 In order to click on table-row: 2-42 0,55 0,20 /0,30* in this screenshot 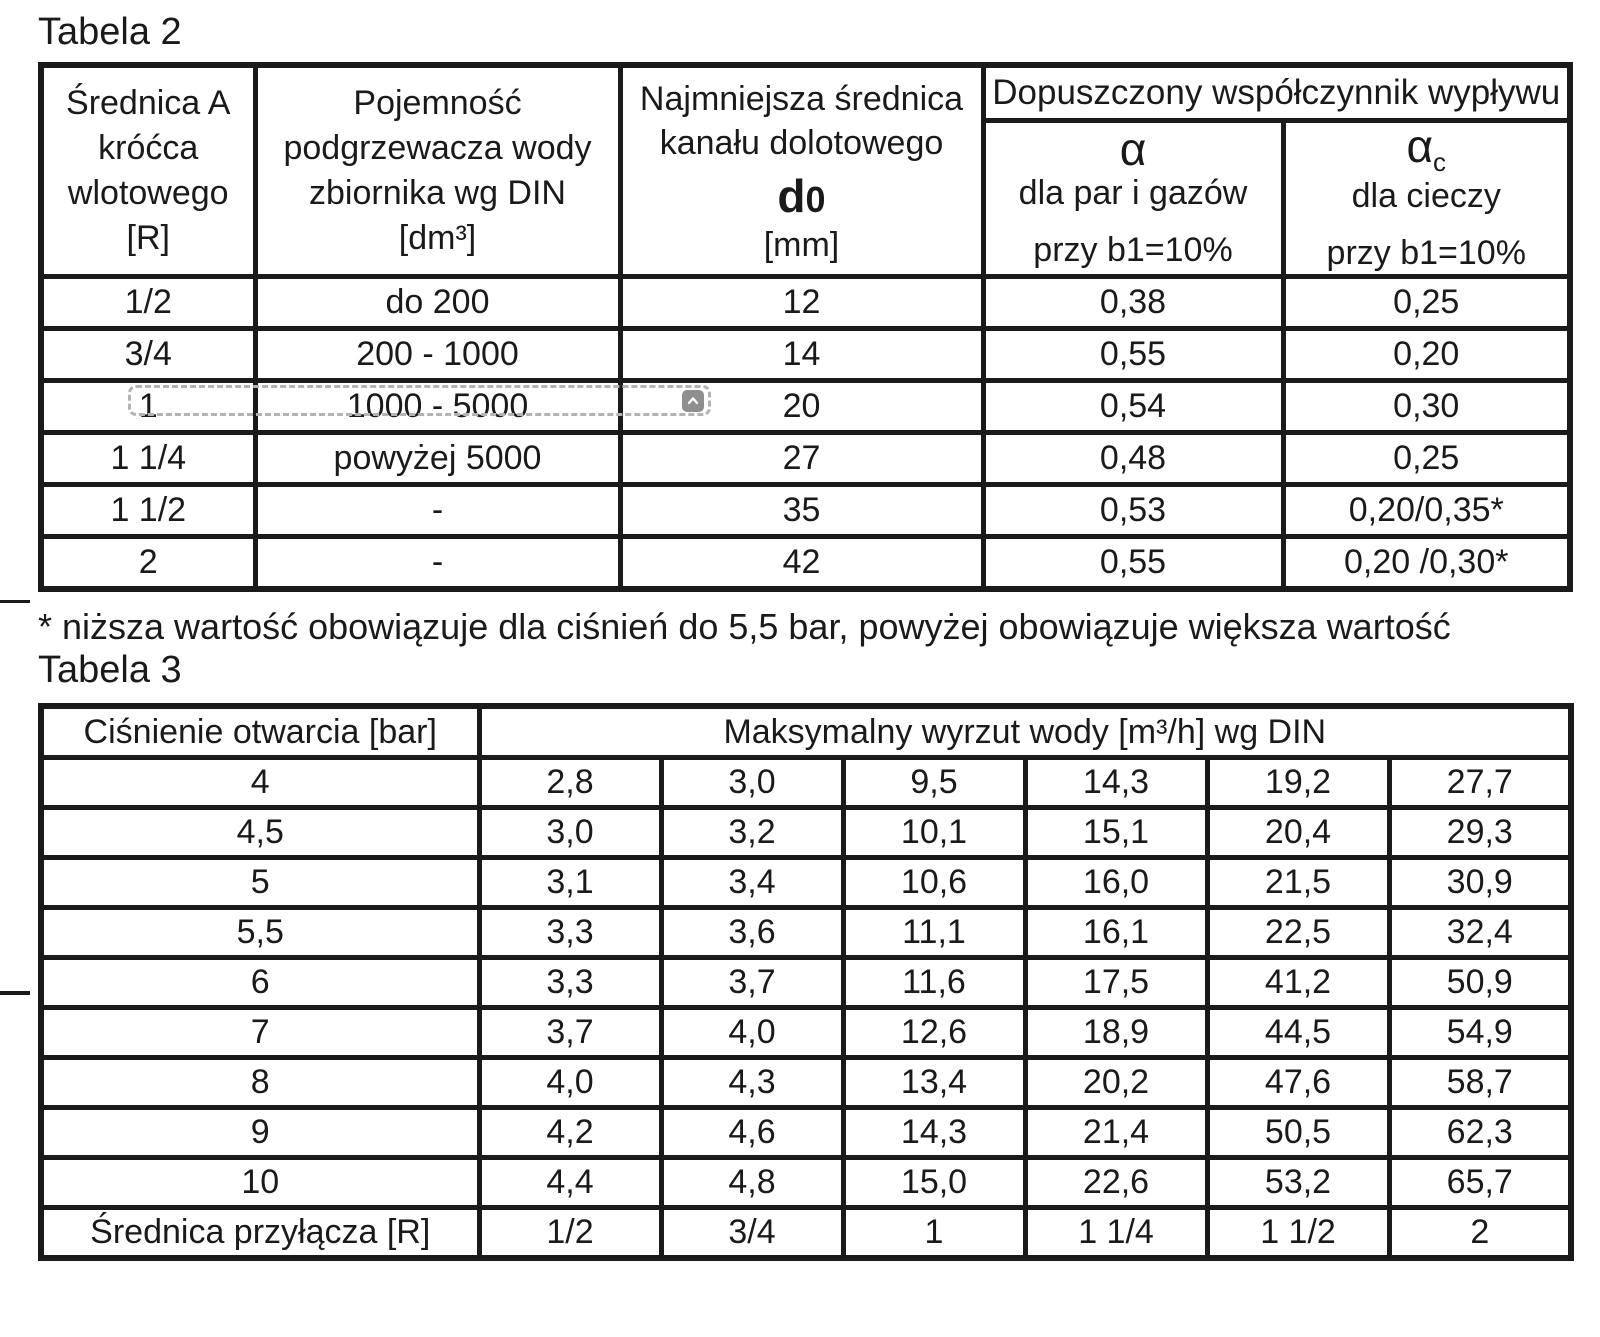, I will do `click(805, 563)`.